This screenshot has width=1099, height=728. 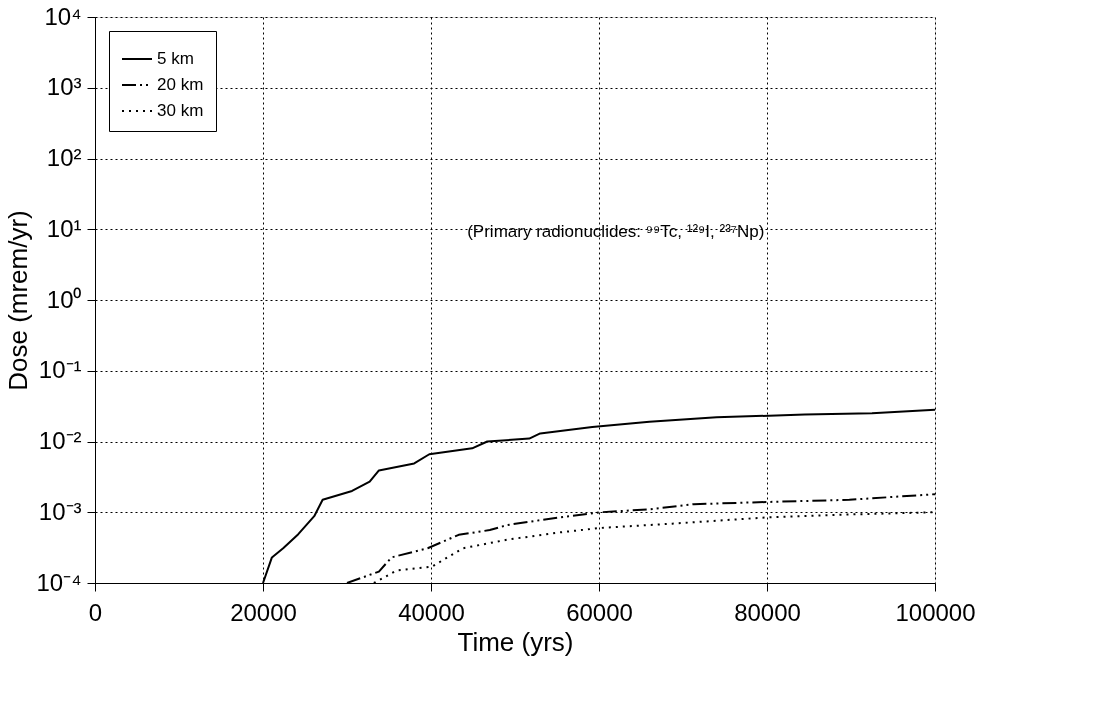 What do you see at coordinates (431, 612) in the screenshot?
I see `x-tick-label: 40000` at bounding box center [431, 612].